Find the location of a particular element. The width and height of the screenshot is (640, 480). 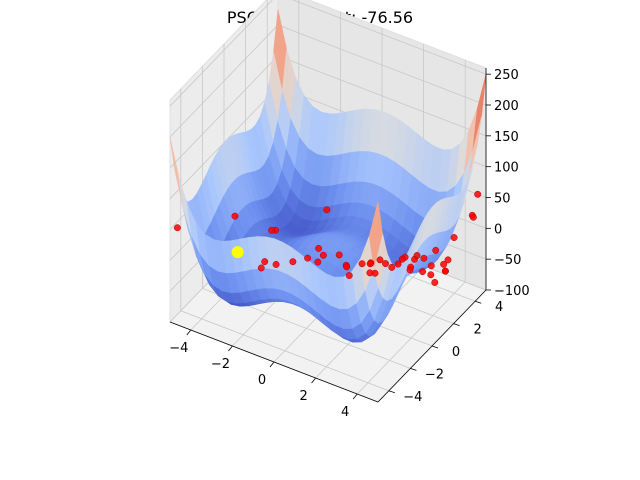

surface-patch is located at coordinates (376, 234).